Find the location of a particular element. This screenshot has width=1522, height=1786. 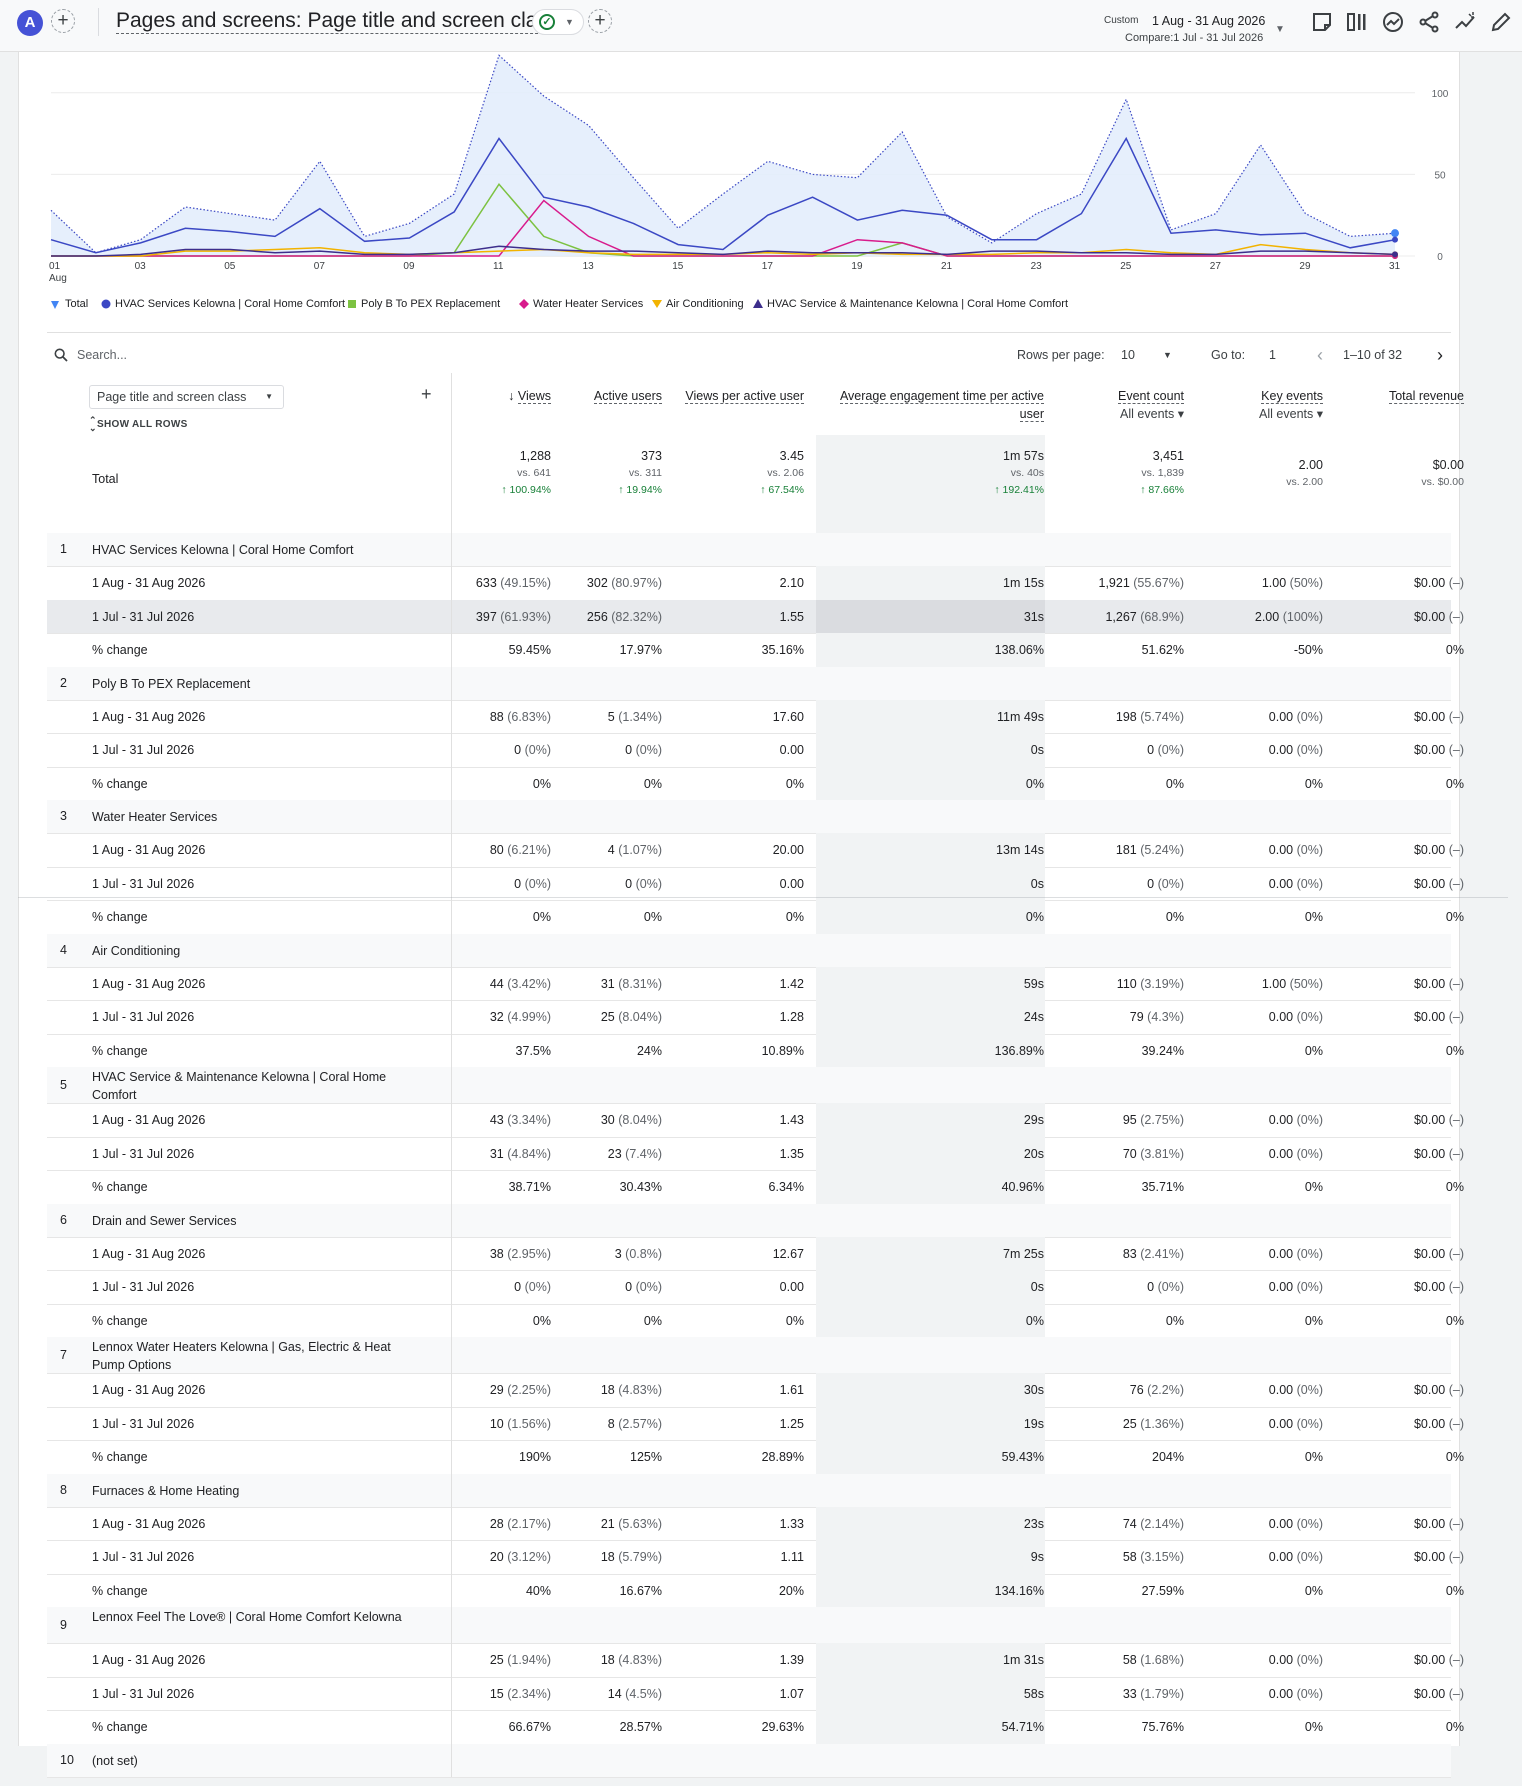

table-row-group-header: 4 Air Conditioning is located at coordinates (749, 950).